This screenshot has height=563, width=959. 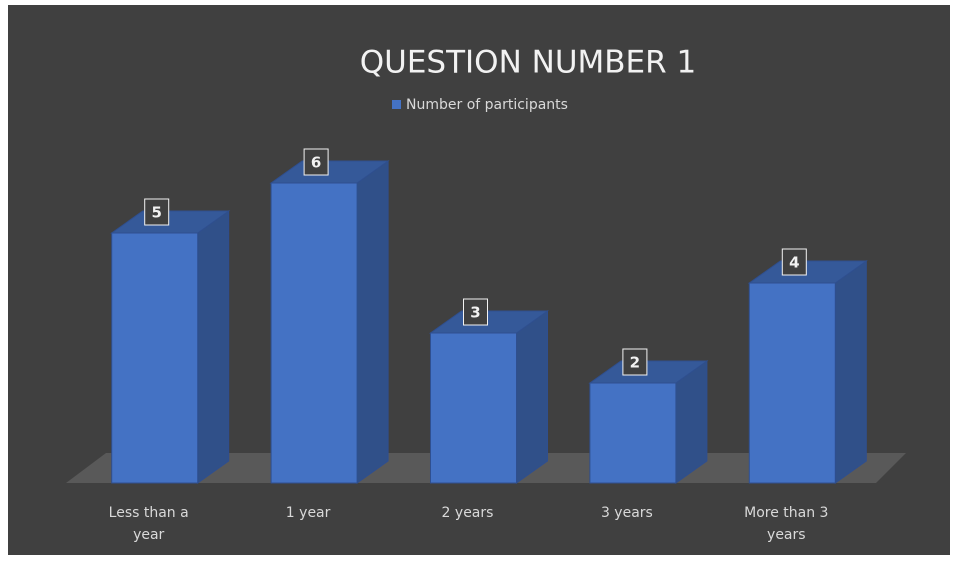 I want to click on x-tick-label: More than 3 years, so click(x=786, y=524).